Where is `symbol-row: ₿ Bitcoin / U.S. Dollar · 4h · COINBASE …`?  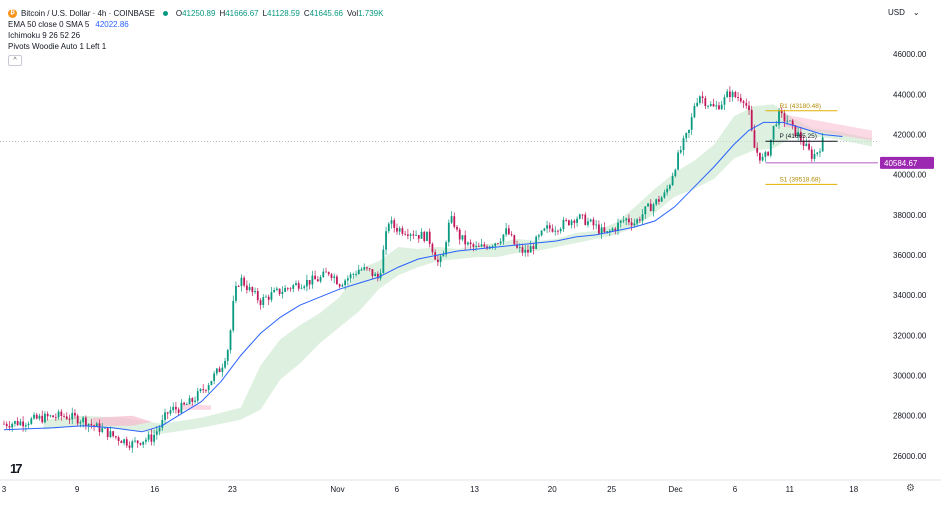
symbol-row: ₿ Bitcoin / U.S. Dollar · 4h · COINBASE … is located at coordinates (195, 13).